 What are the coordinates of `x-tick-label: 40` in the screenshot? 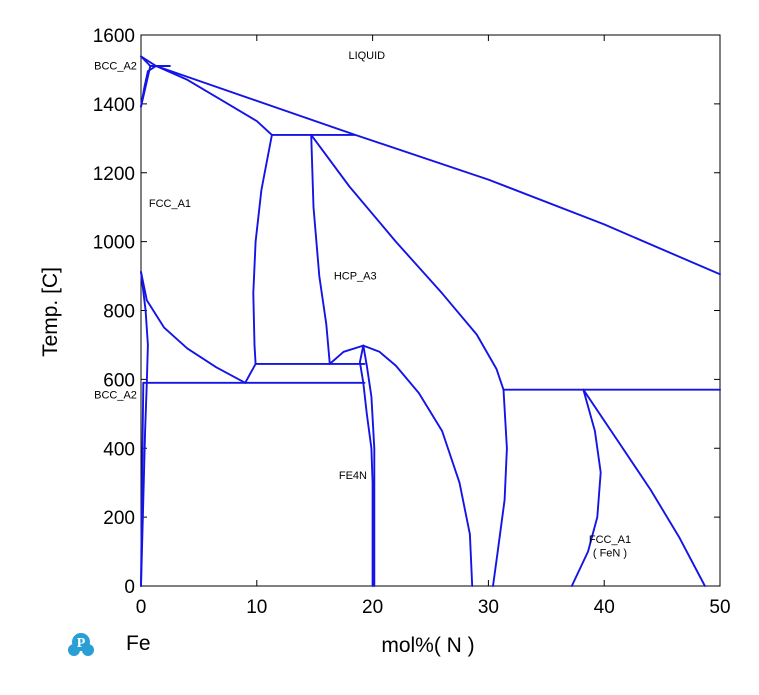 It's located at (604, 607).